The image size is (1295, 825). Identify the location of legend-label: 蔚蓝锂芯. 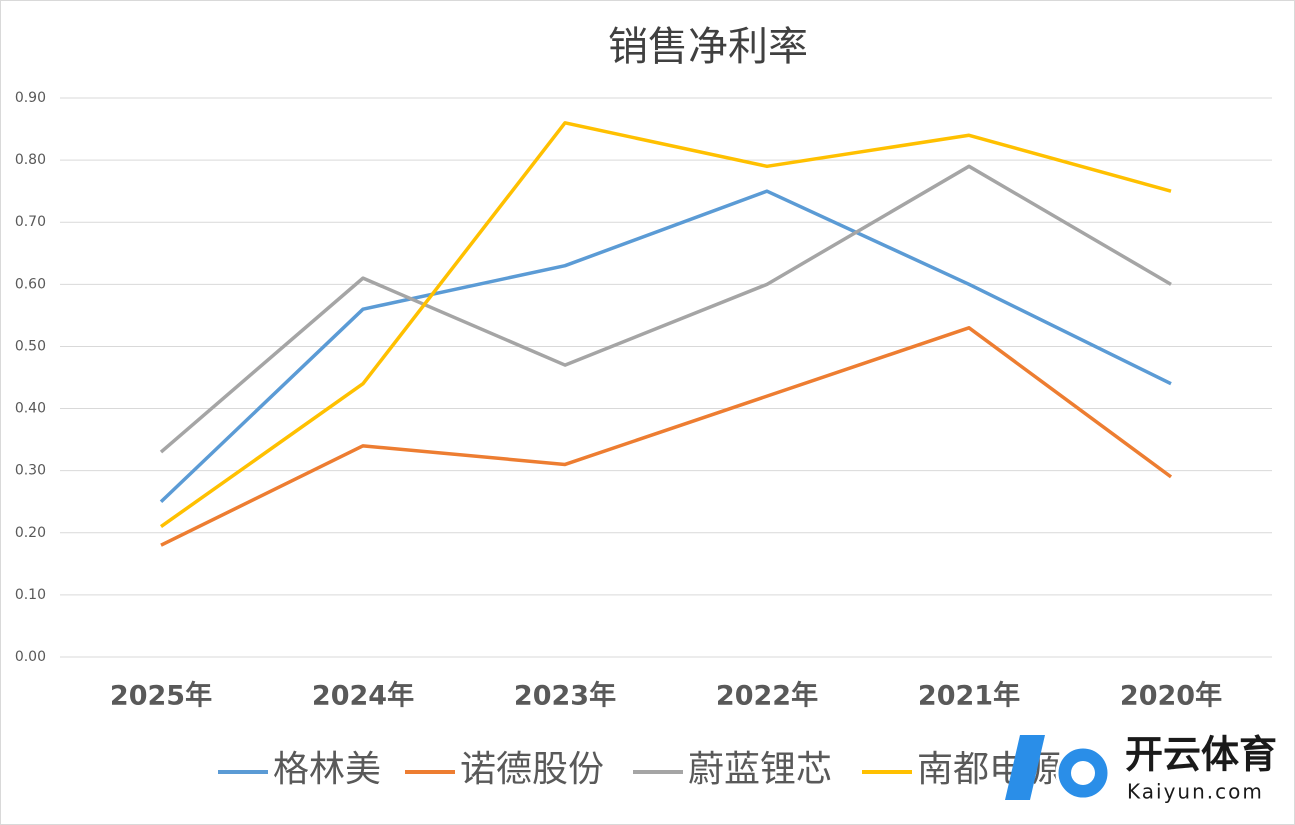
(760, 769).